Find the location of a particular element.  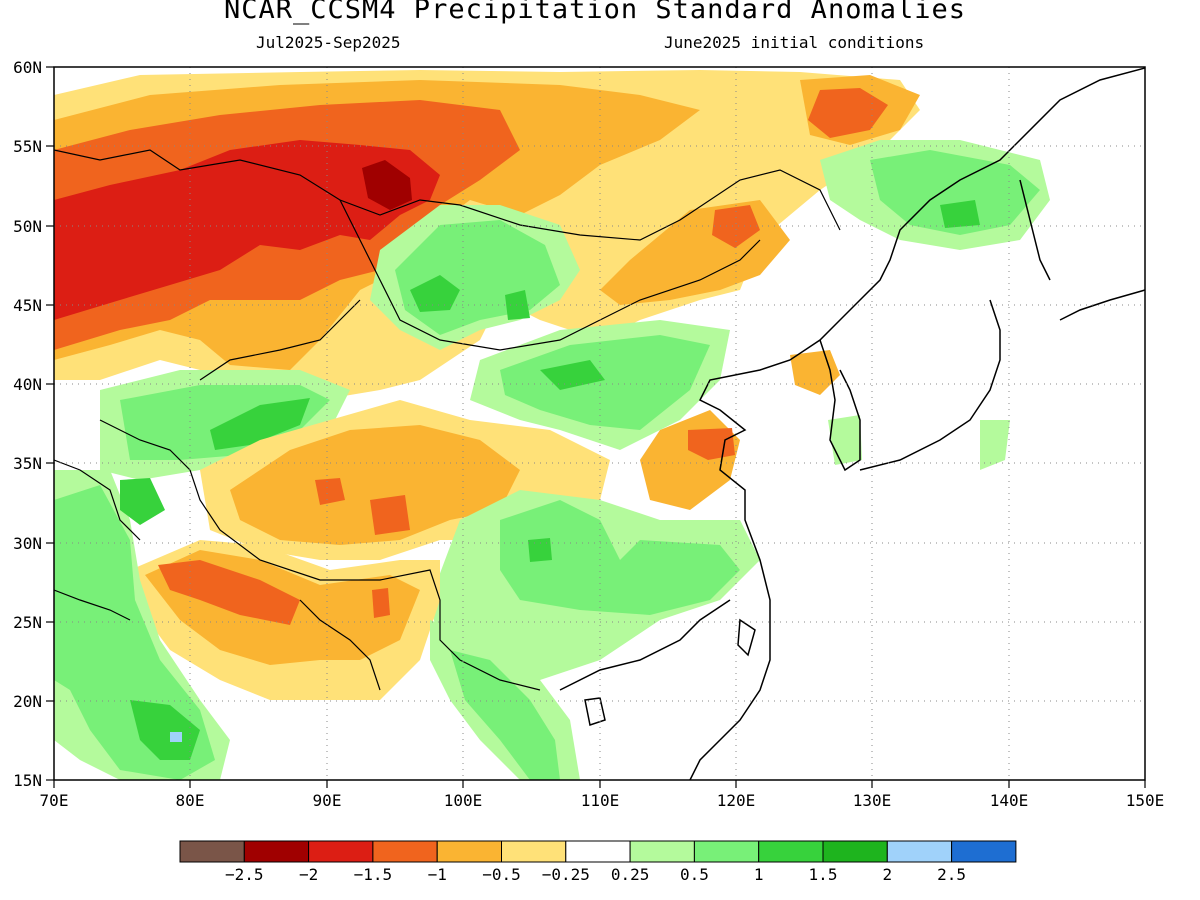

x-tick-label: 140E is located at coordinates (1009, 800).